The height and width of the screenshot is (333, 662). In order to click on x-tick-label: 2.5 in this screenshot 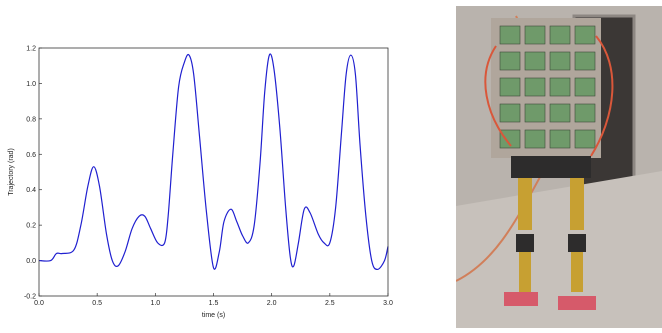, I will do `click(330, 303)`.